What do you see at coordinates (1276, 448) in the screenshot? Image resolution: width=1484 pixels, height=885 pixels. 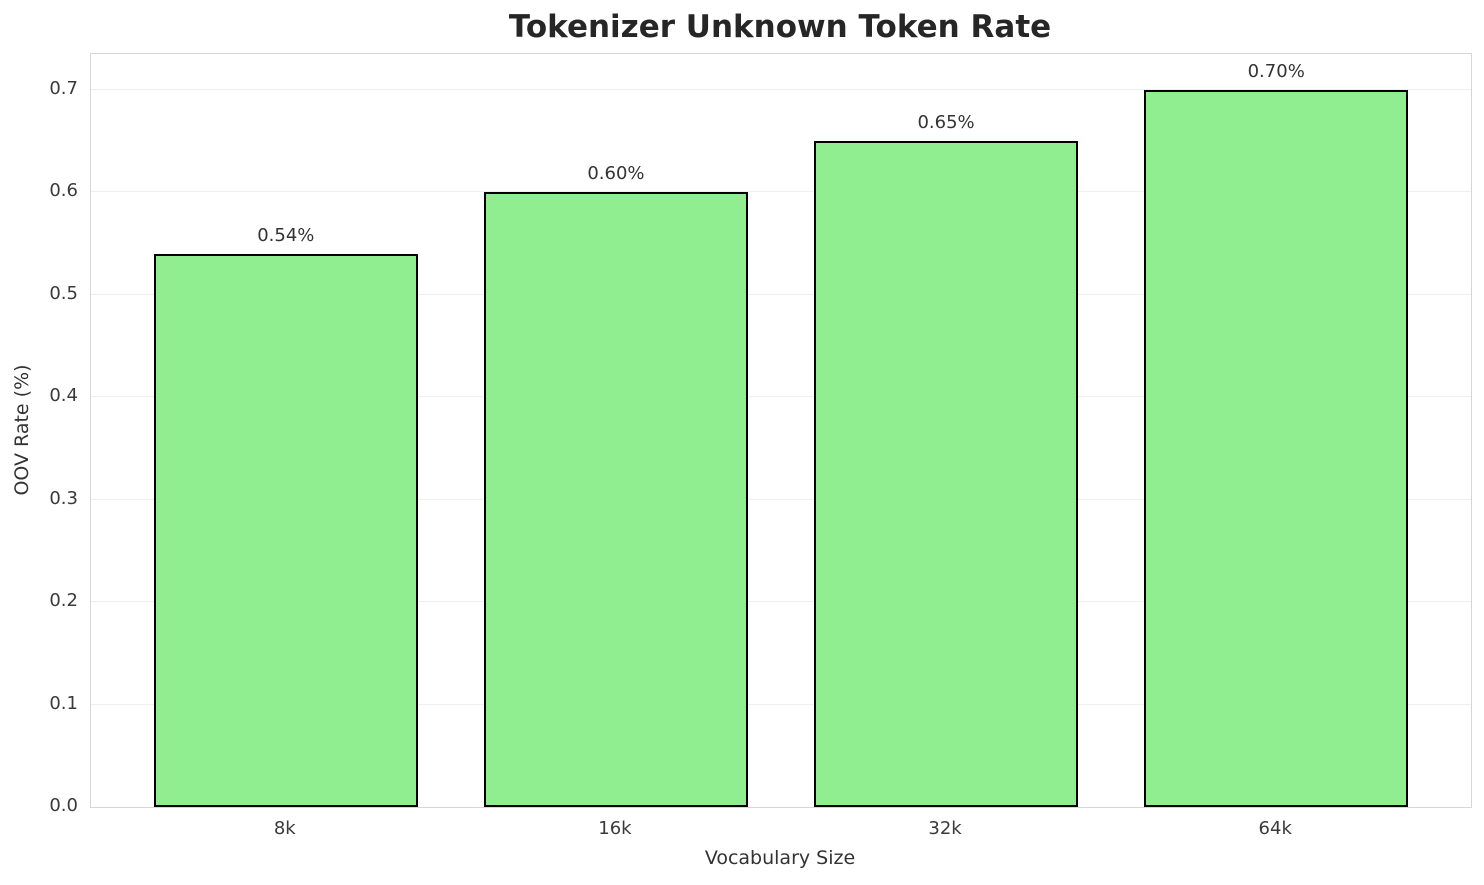 I see `bar-64k` at bounding box center [1276, 448].